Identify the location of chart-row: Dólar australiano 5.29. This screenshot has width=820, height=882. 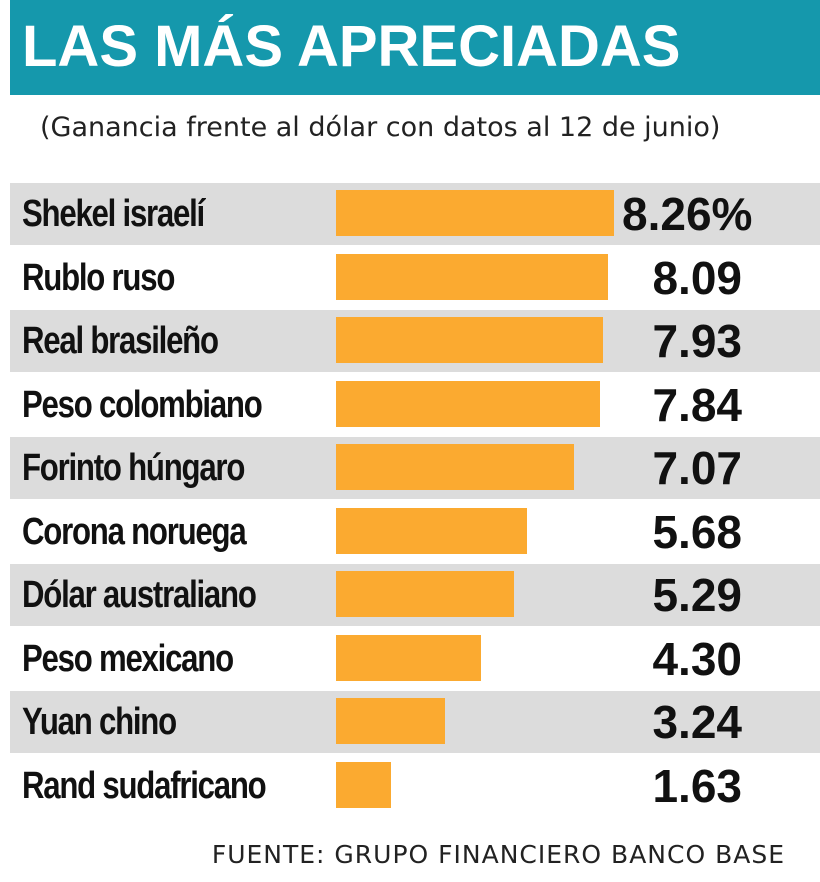
(415, 595).